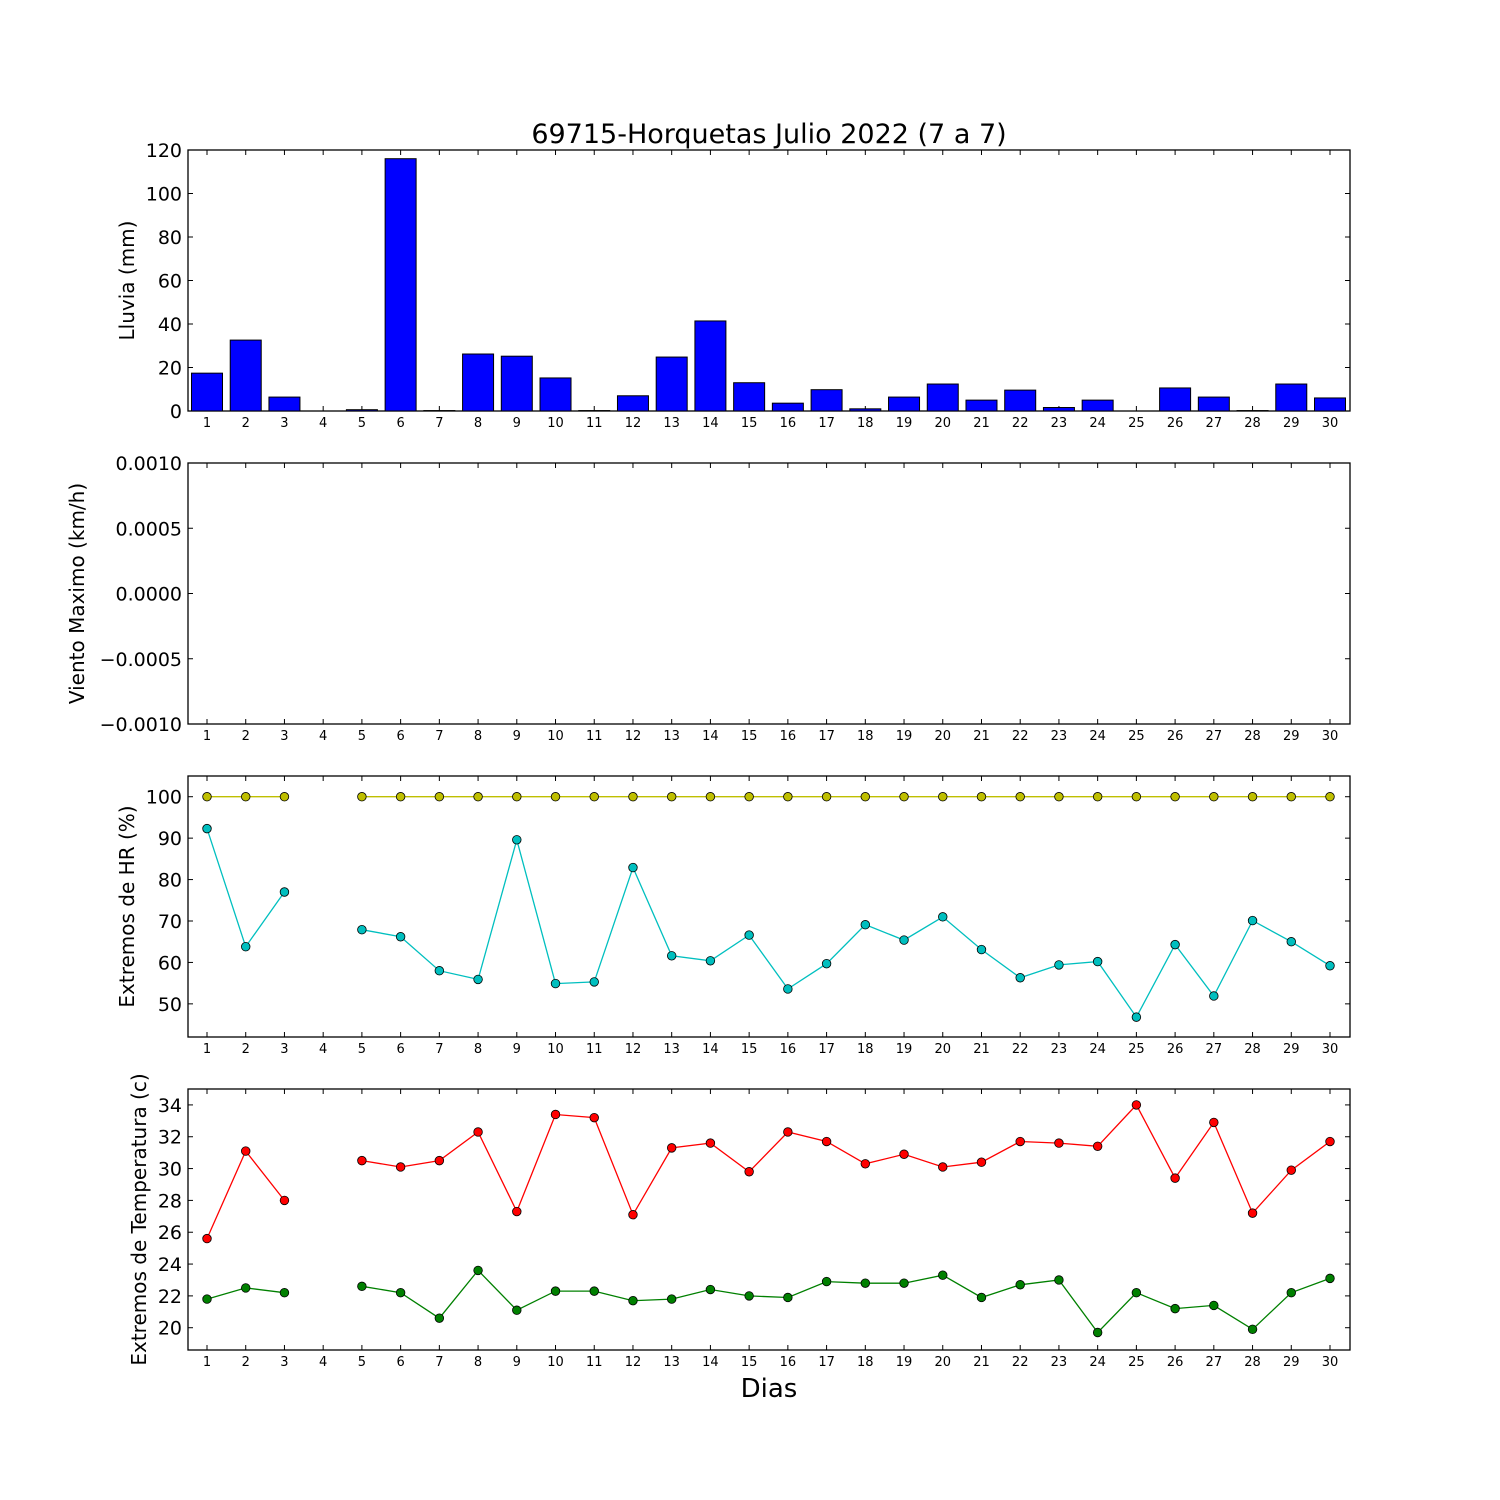 This screenshot has width=1500, height=1500. Describe the element at coordinates (555, 736) in the screenshot. I see `x-tick-label: 10` at that location.